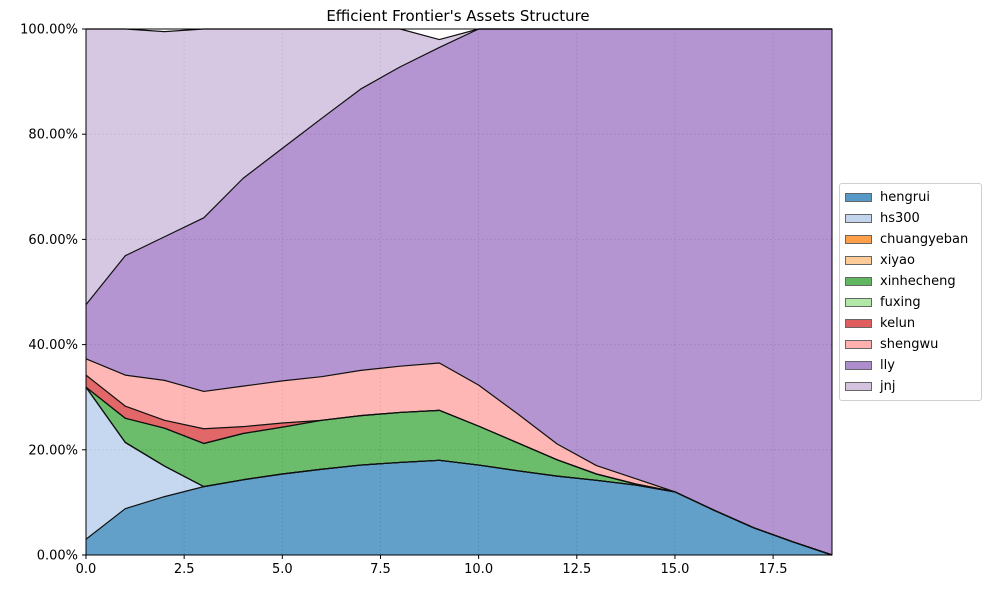 This screenshot has height=591, width=997. I want to click on y-tick-label: 60.00%, so click(53, 240).